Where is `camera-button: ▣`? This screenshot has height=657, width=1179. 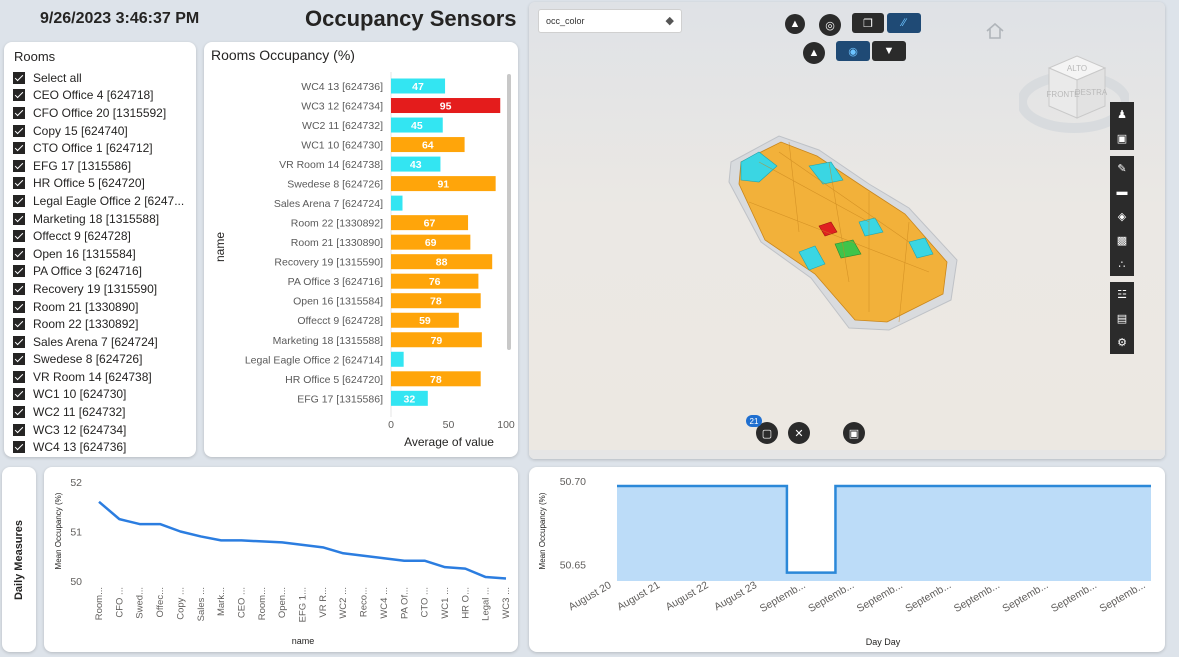 camera-button: ▣ is located at coordinates (1122, 138).